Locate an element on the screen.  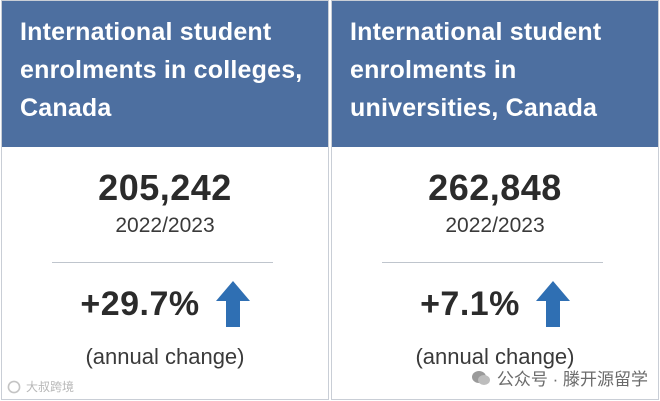
enrolment-value: 205,242 is located at coordinates (165, 187).